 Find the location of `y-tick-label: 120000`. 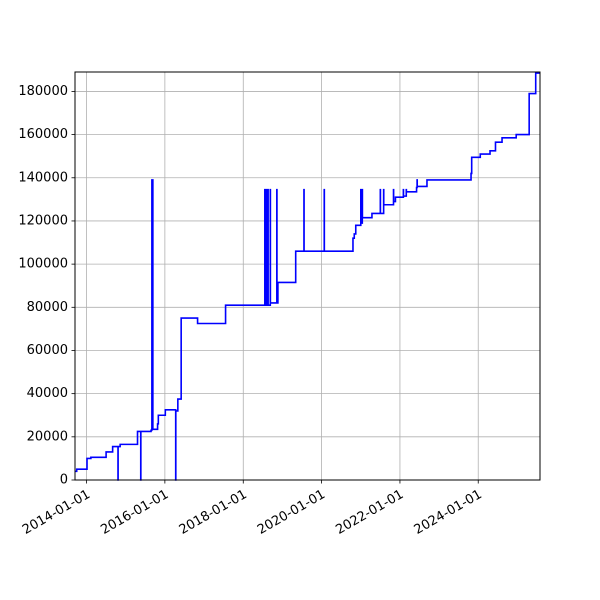

y-tick-label: 120000 is located at coordinates (43, 220).